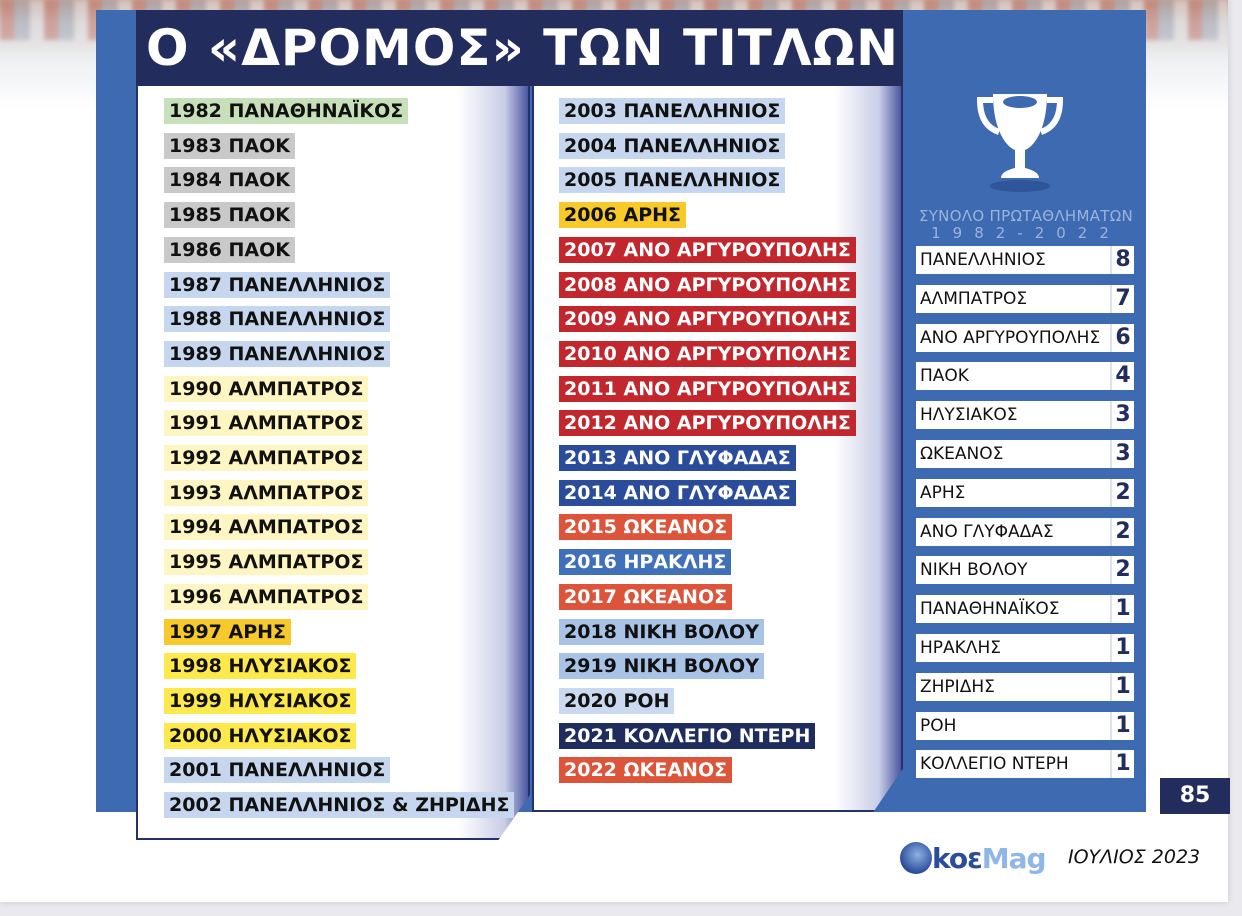 Image resolution: width=1242 pixels, height=916 pixels. What do you see at coordinates (707, 284) in the screenshot?
I see `champion-entry: 2008 ΑΝΟ ΑΡΓΥΡΟΥΠΟΛΗΣ` at bounding box center [707, 284].